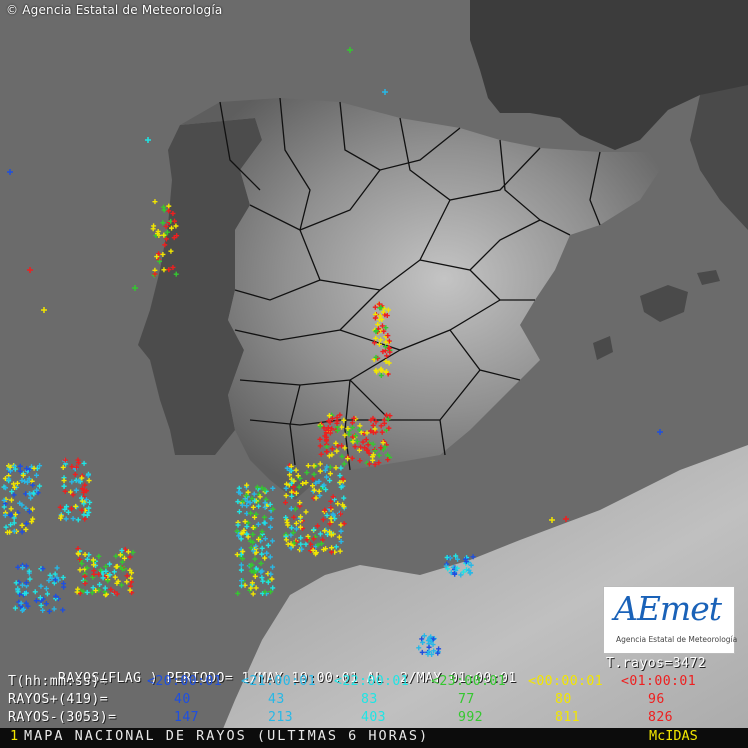 The image size is (748, 748). What do you see at coordinates (660, 432) in the screenshot?
I see `strike-isolated` at bounding box center [660, 432].